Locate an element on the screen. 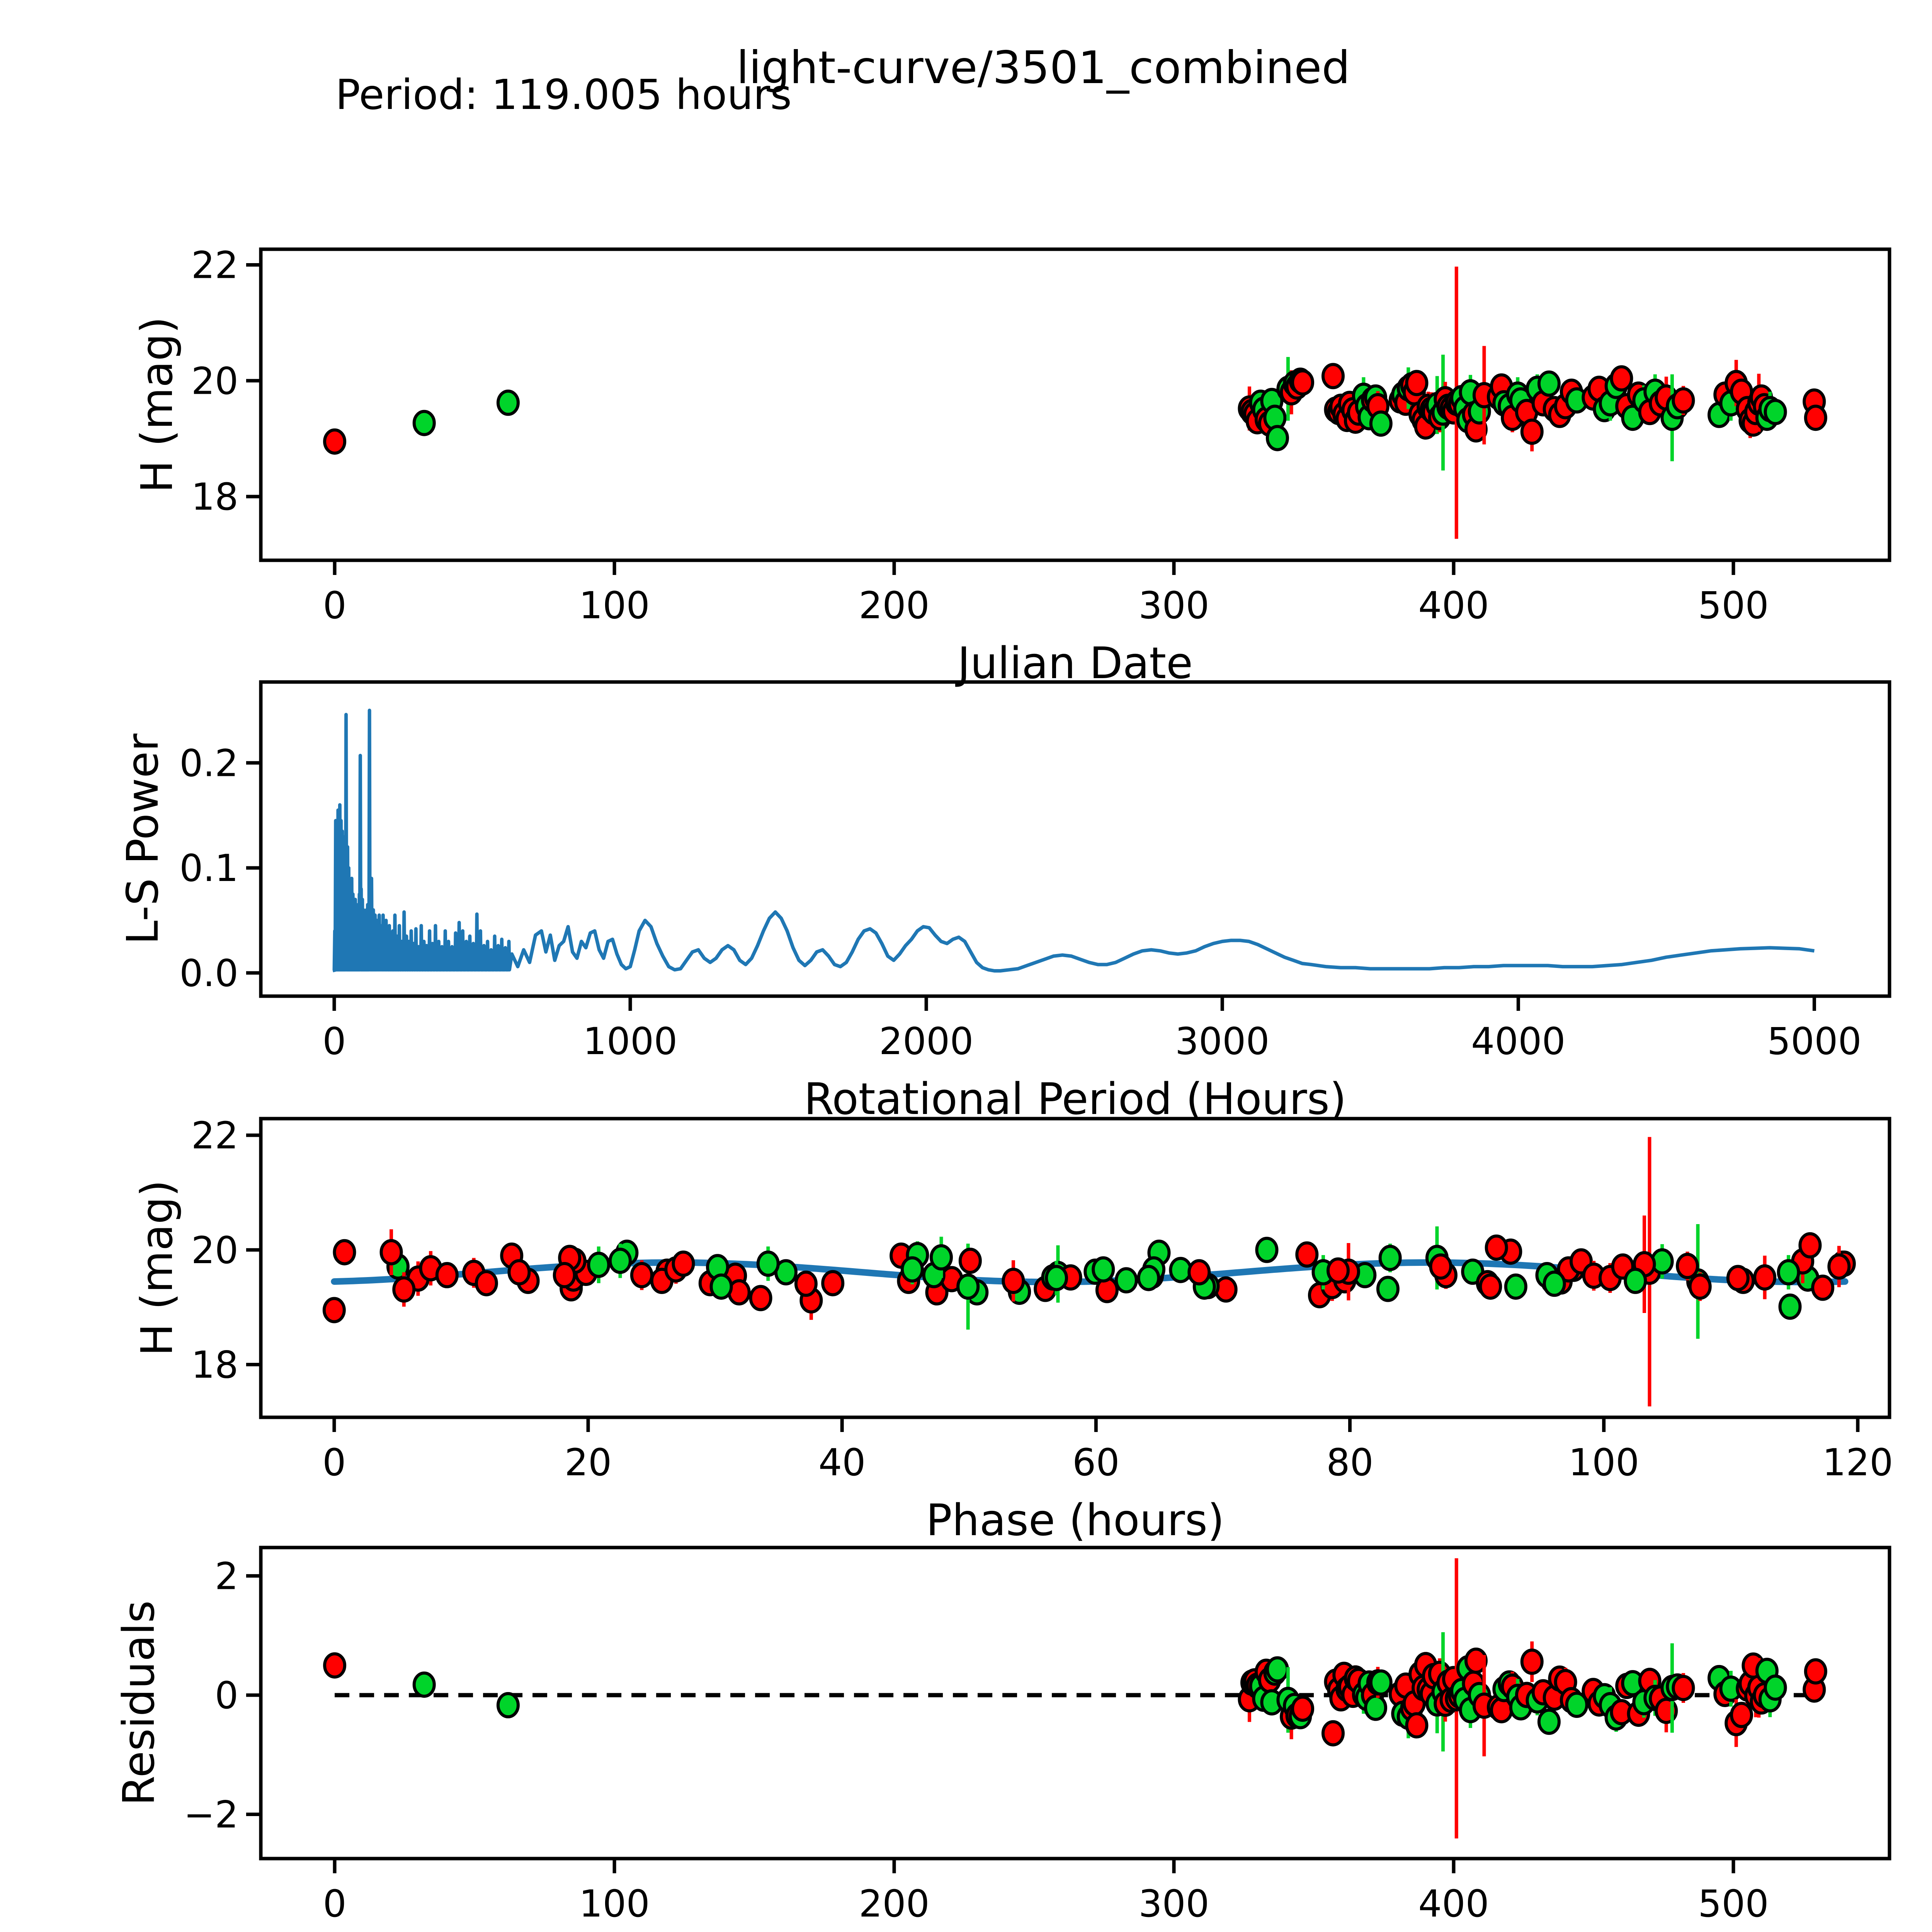 The image size is (1932, 1932). plot-frame is located at coordinates (1075, 1703).